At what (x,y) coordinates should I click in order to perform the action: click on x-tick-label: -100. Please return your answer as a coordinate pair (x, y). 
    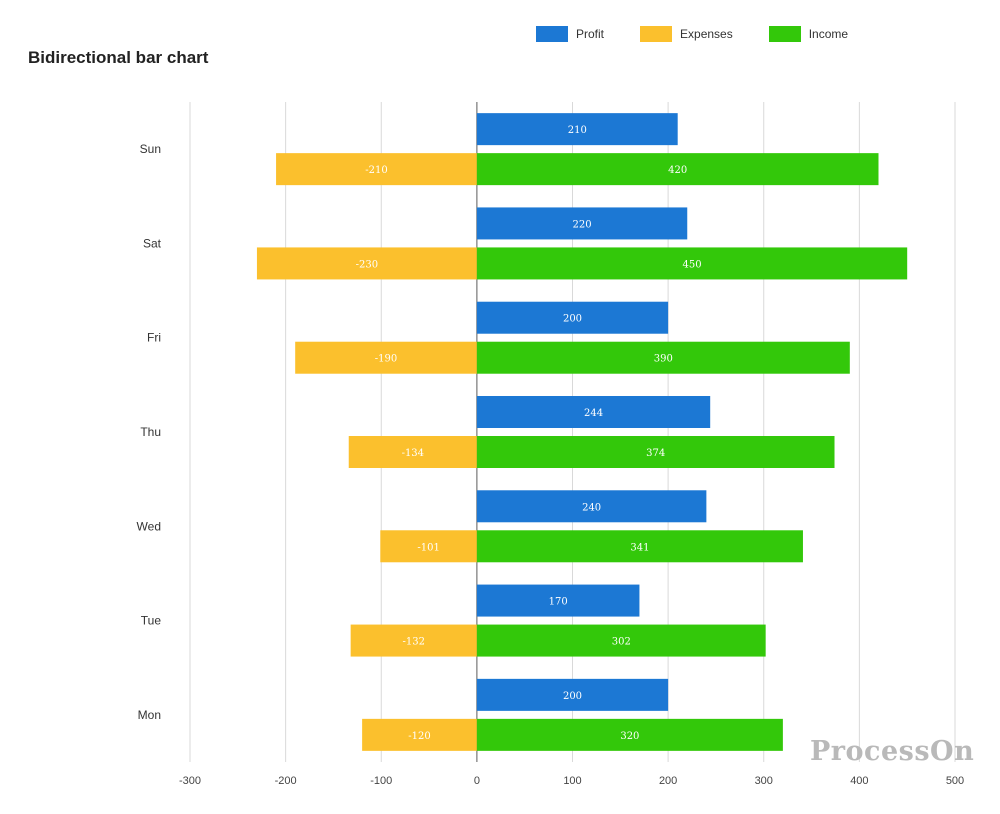
    Looking at the image, I should click on (381, 781).